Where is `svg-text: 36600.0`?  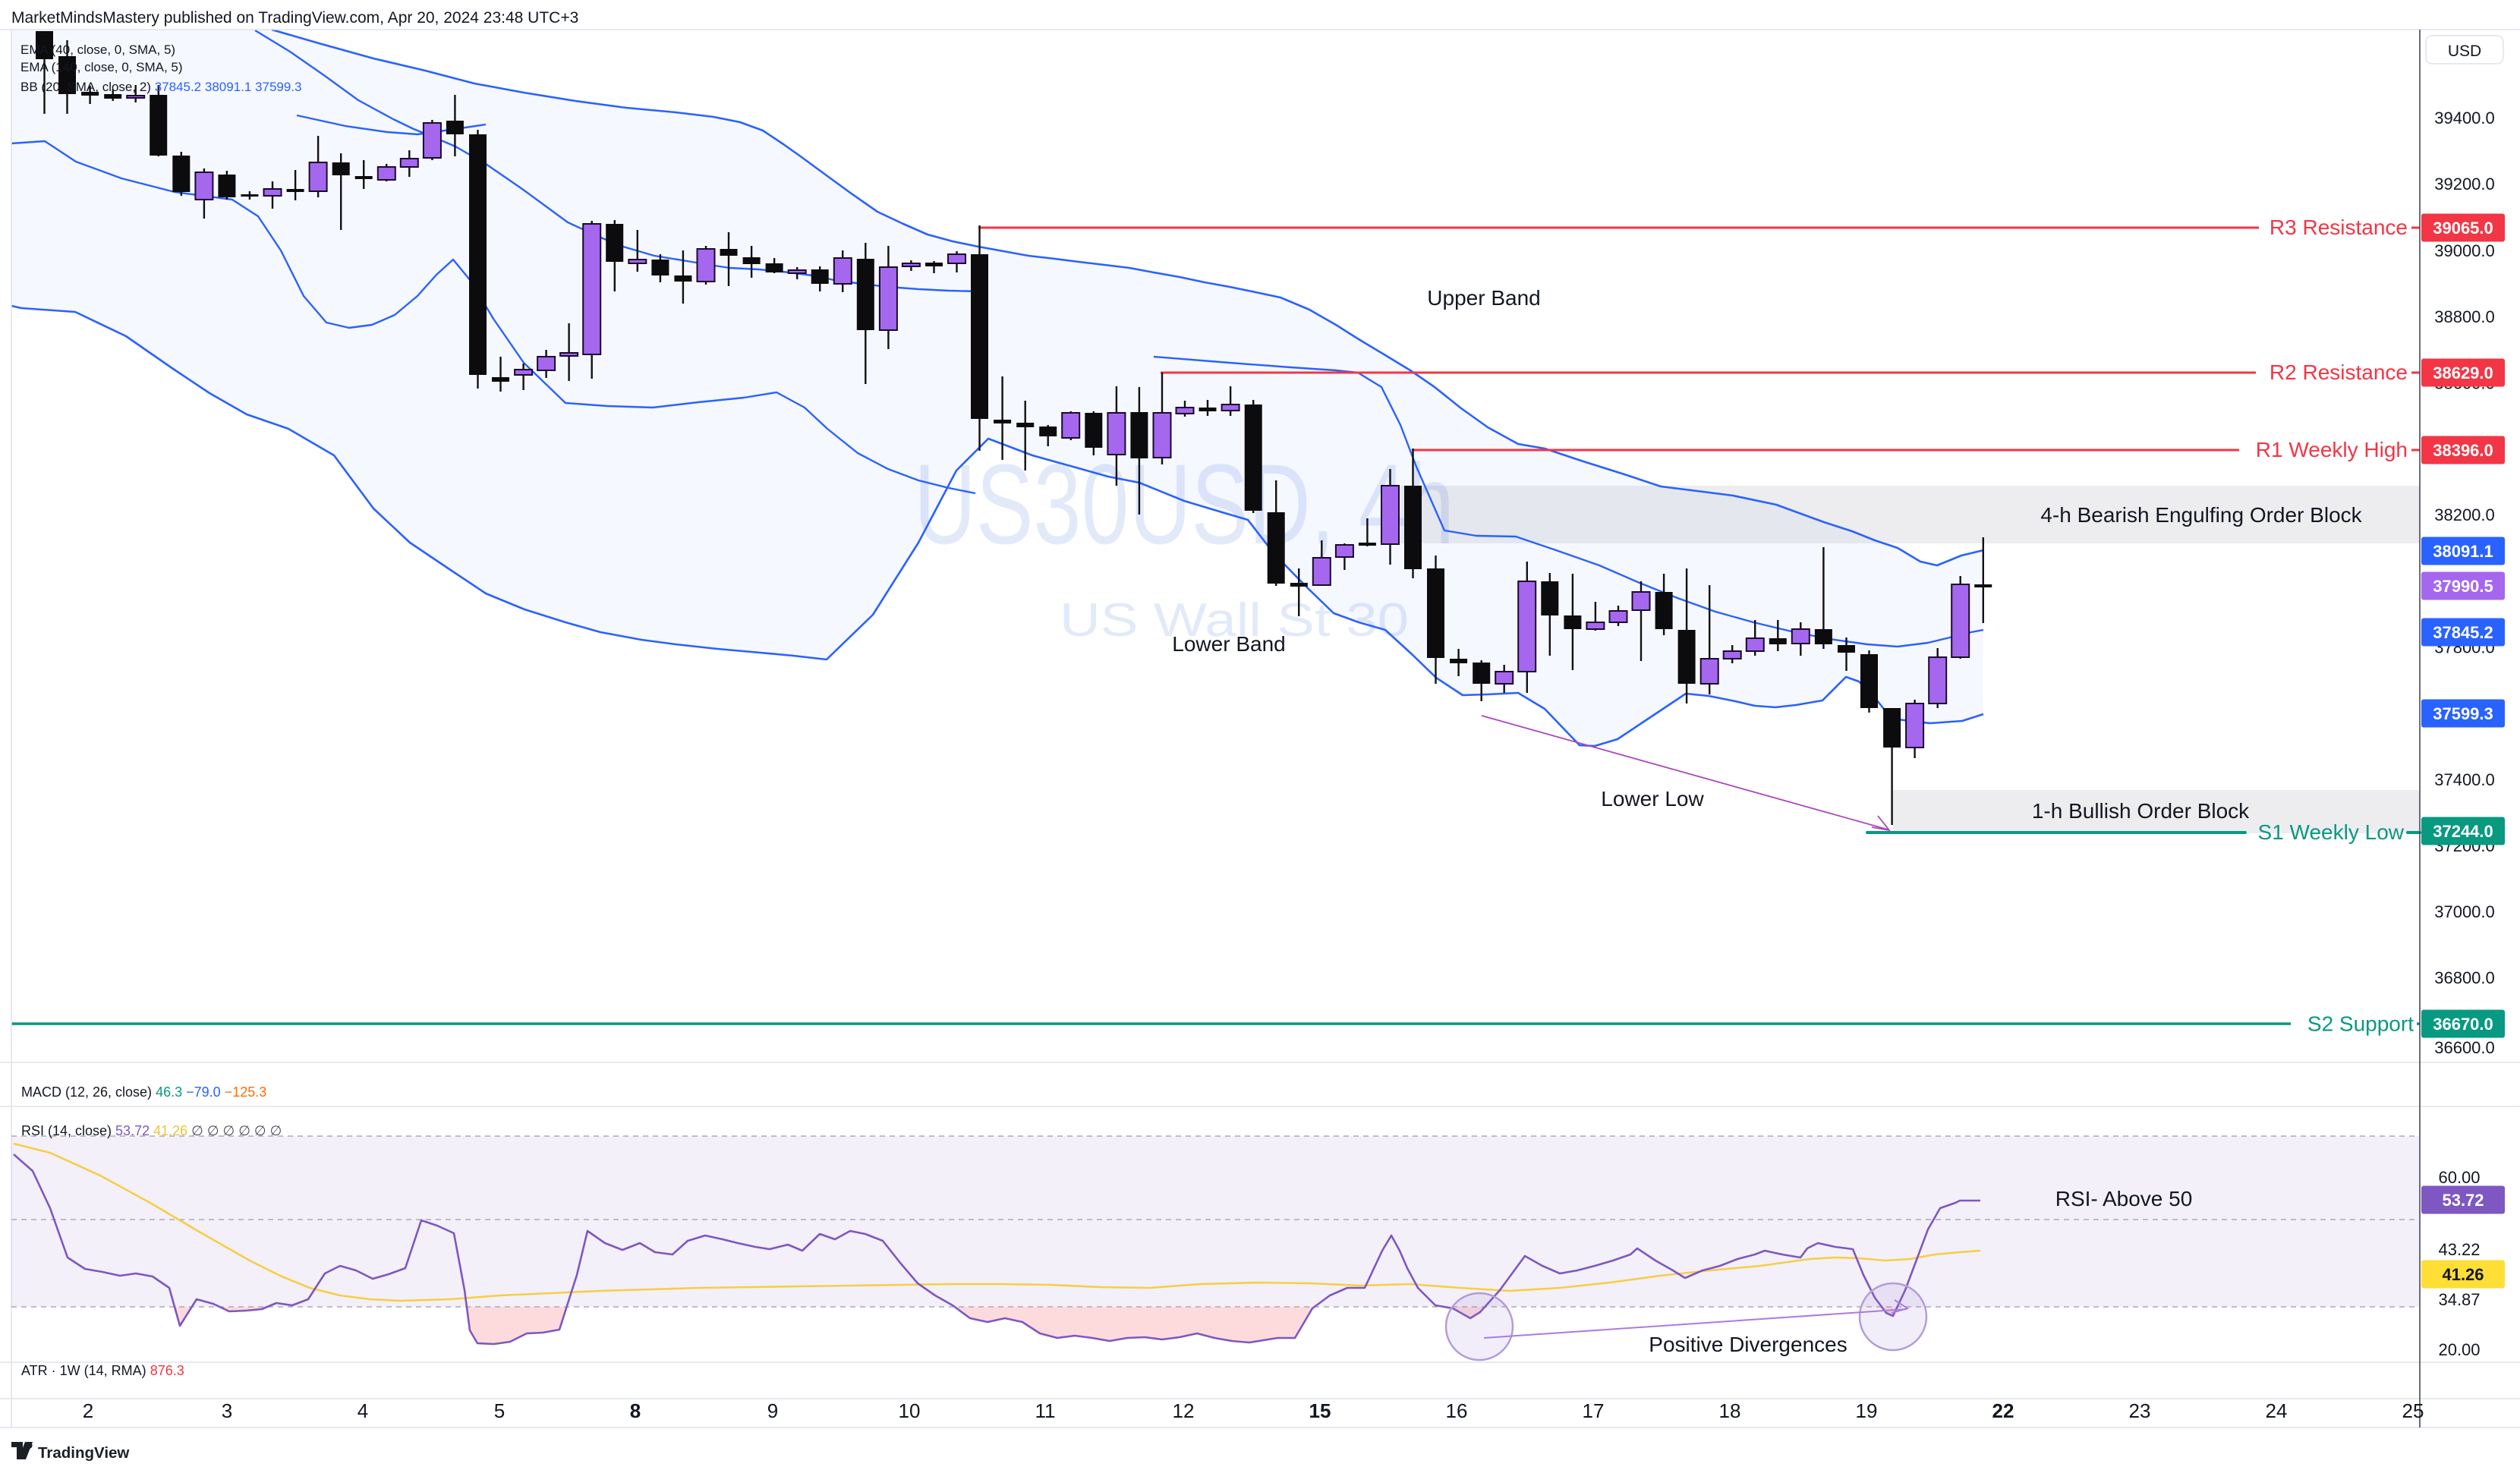 svg-text: 36600.0 is located at coordinates (2464, 1048).